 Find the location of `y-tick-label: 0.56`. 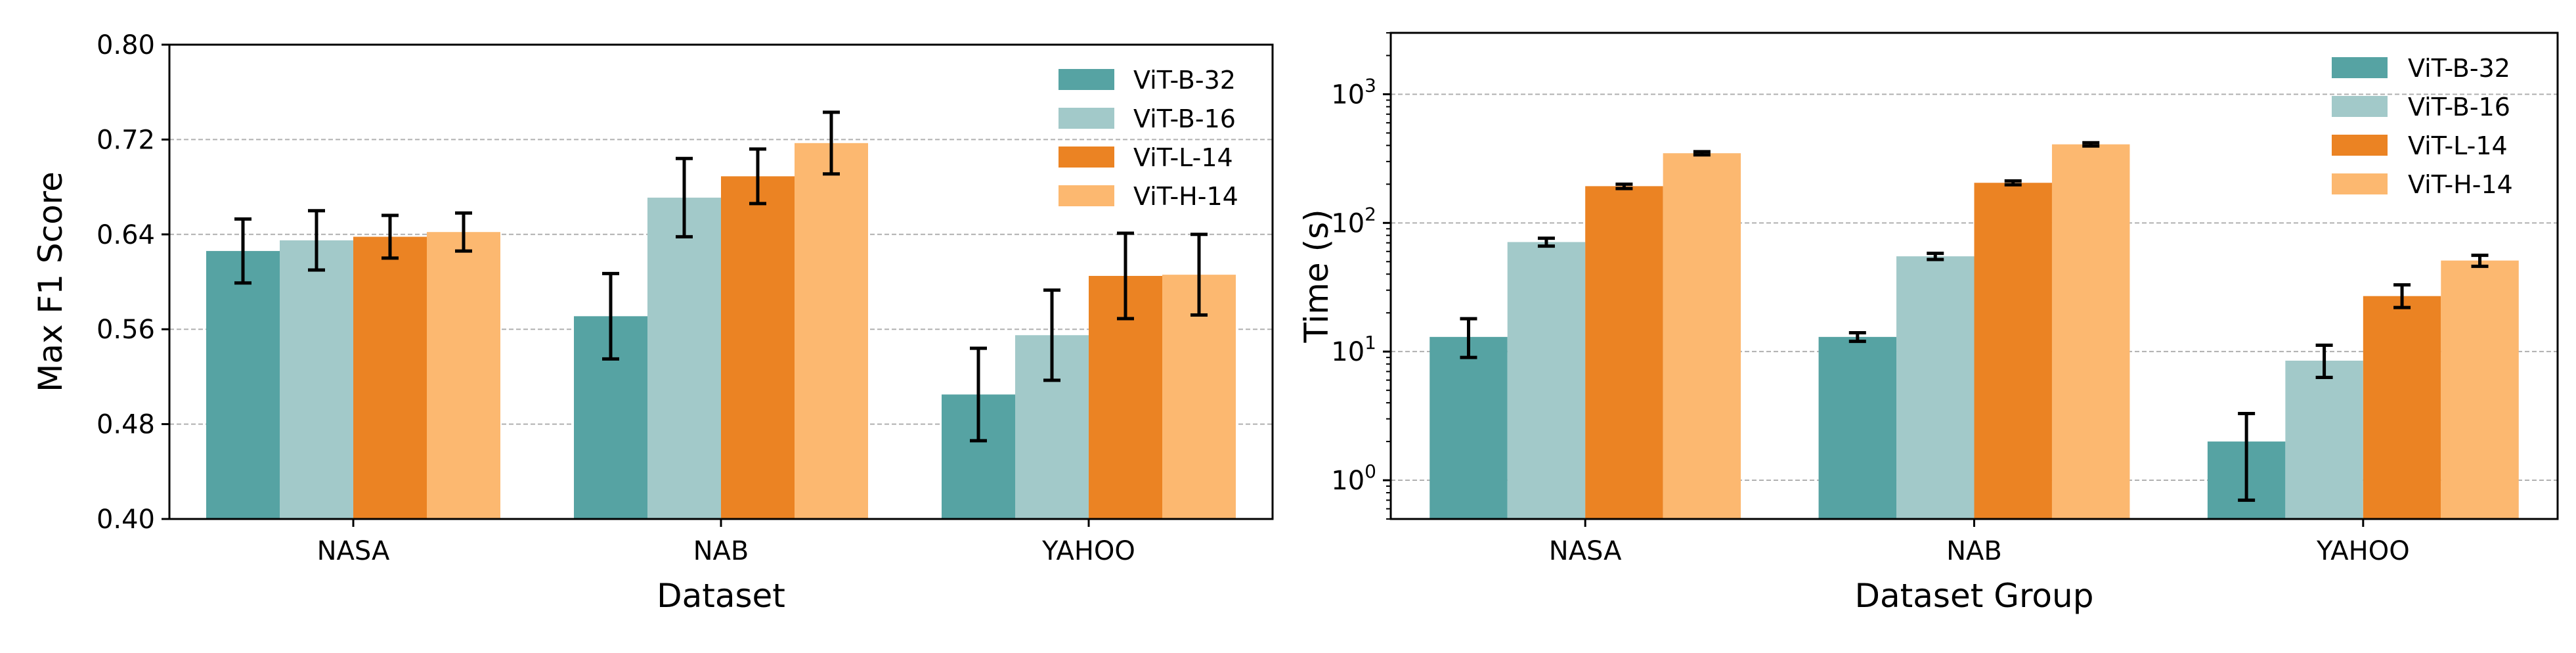

y-tick-label: 0.56 is located at coordinates (126, 330).